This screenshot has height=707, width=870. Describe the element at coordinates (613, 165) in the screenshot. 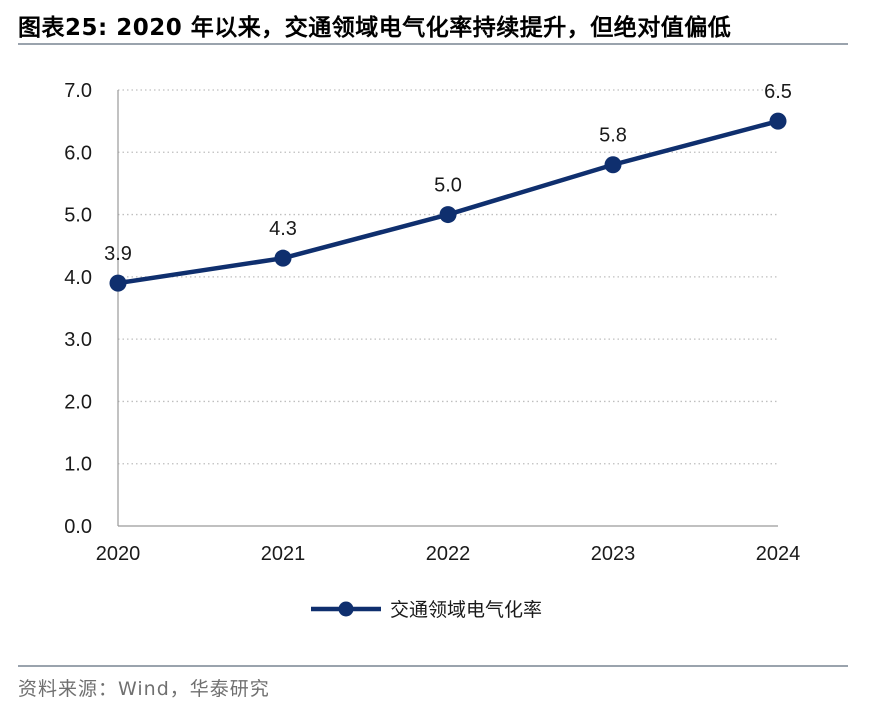

I see `data-point-2023` at that location.